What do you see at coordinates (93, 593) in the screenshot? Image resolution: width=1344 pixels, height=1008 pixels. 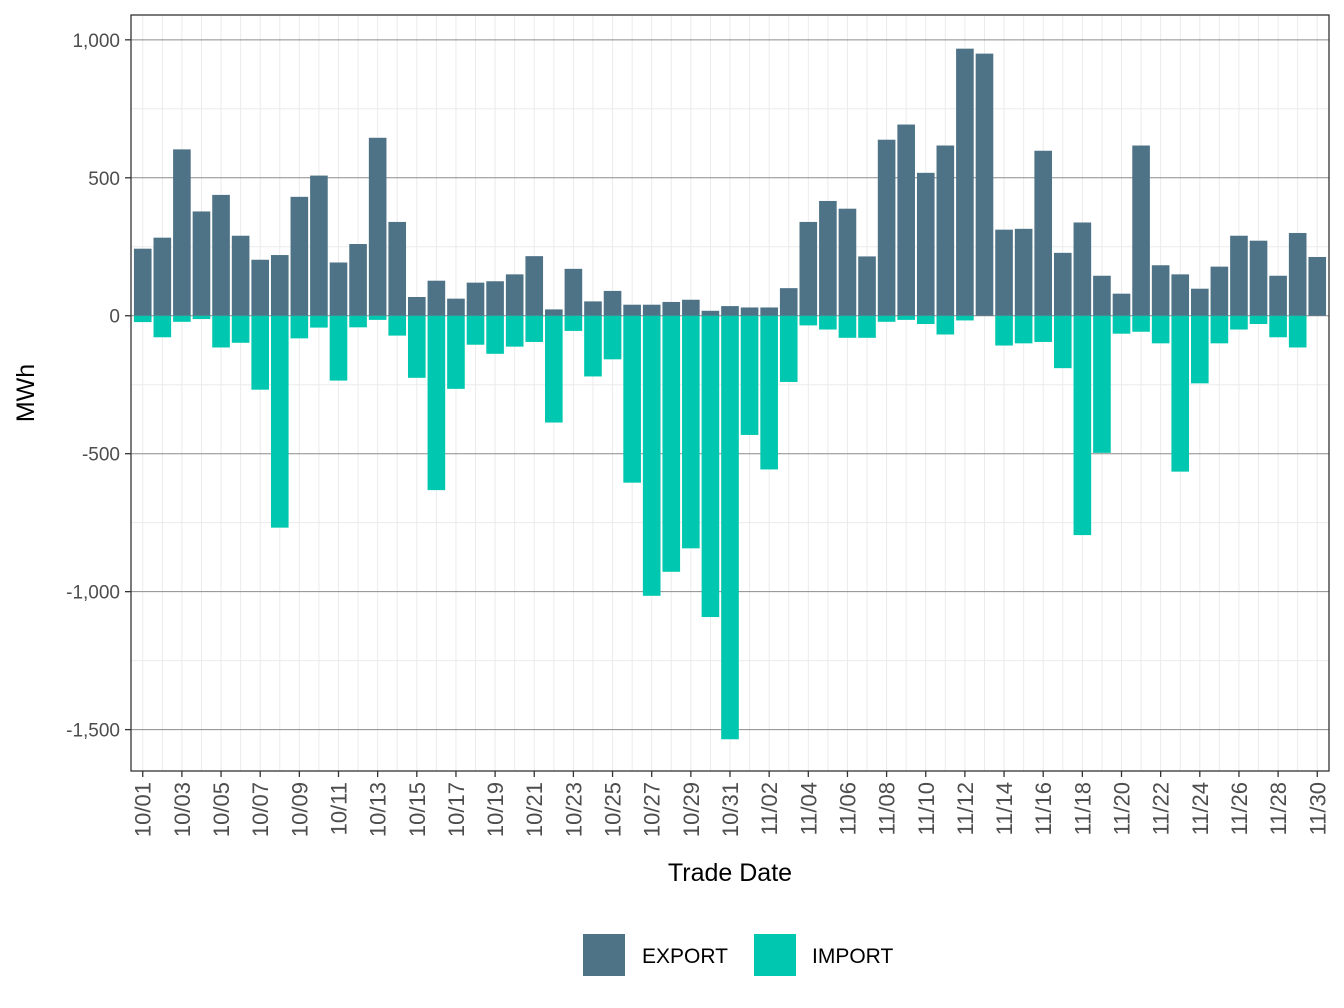 I see `y-tick-label: -1,000` at bounding box center [93, 593].